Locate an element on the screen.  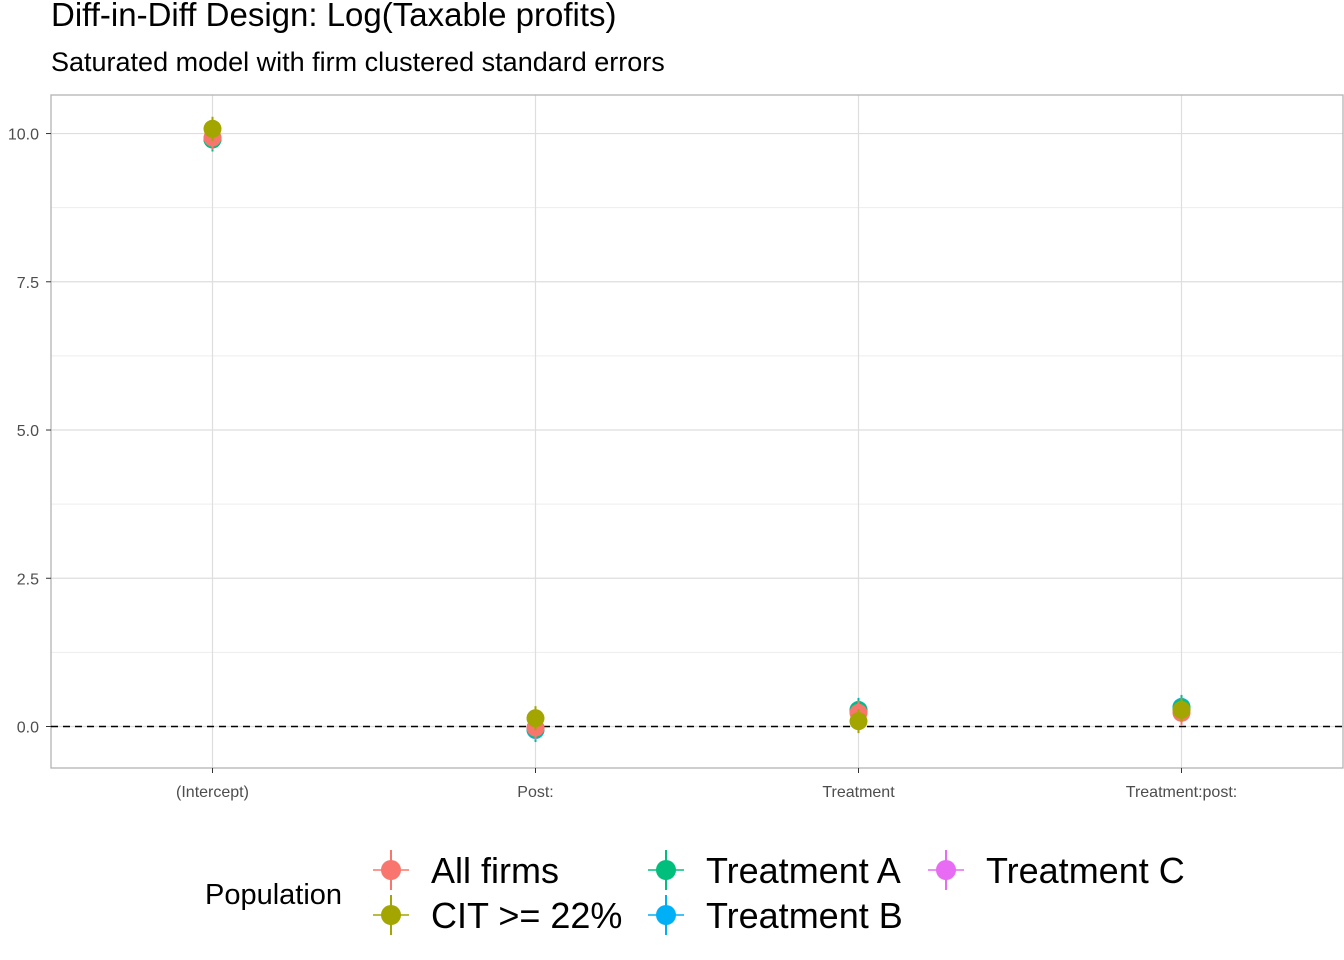
legend-label: Treatment A is located at coordinates (803, 870).